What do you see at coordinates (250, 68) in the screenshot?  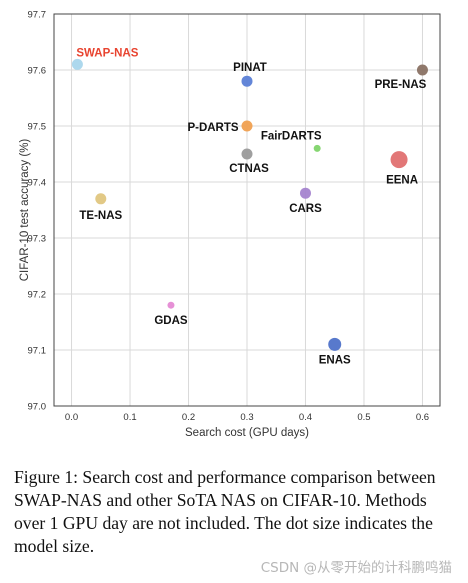 I see `data-label-pinat: PINAT` at bounding box center [250, 68].